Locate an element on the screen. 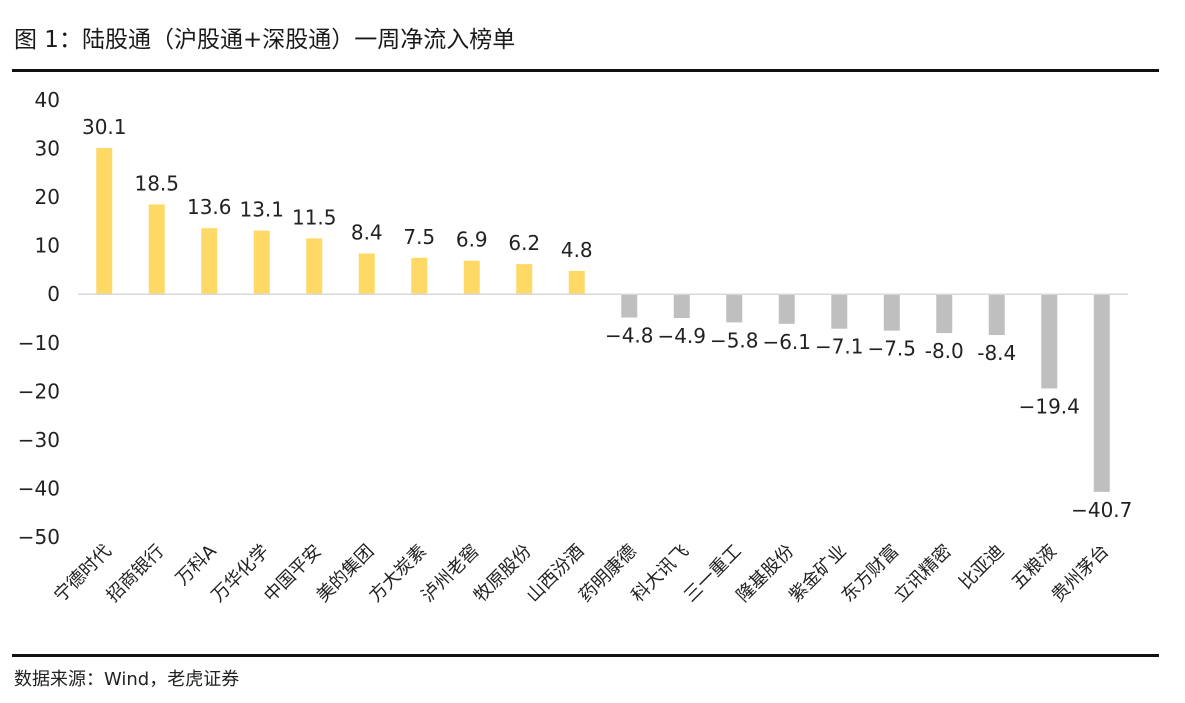  category-label: 贵州茅台 is located at coordinates (1081, 574).